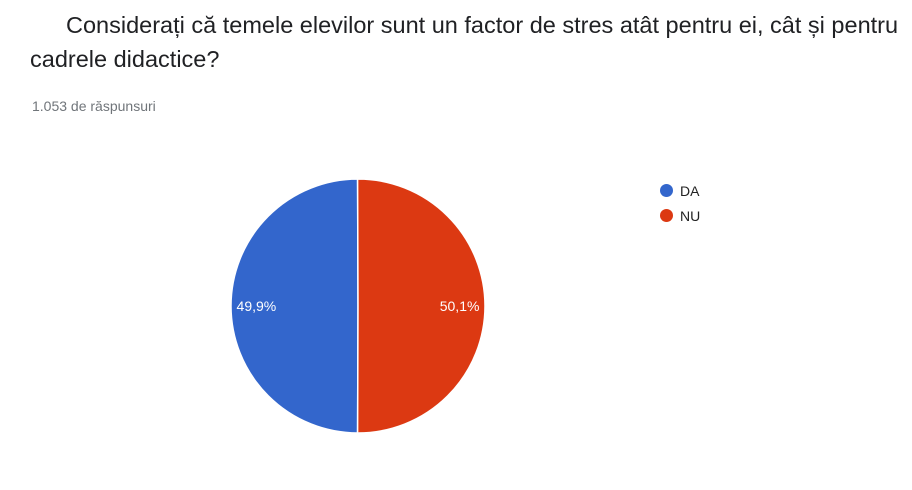 The width and height of the screenshot is (912, 490). What do you see at coordinates (294, 306) in the screenshot?
I see `pie-slice-da` at bounding box center [294, 306].